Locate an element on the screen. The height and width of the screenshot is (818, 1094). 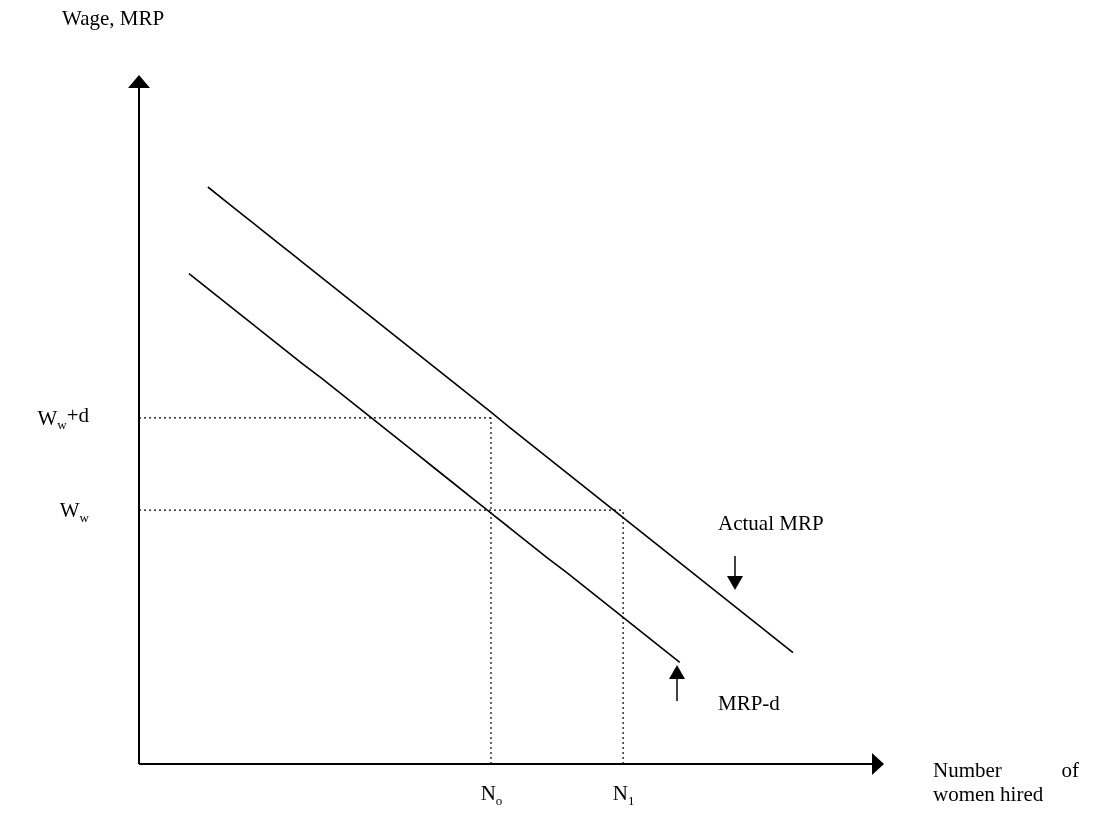
ref-line-label: W$_{w}$+d is located at coordinates (63, 418).